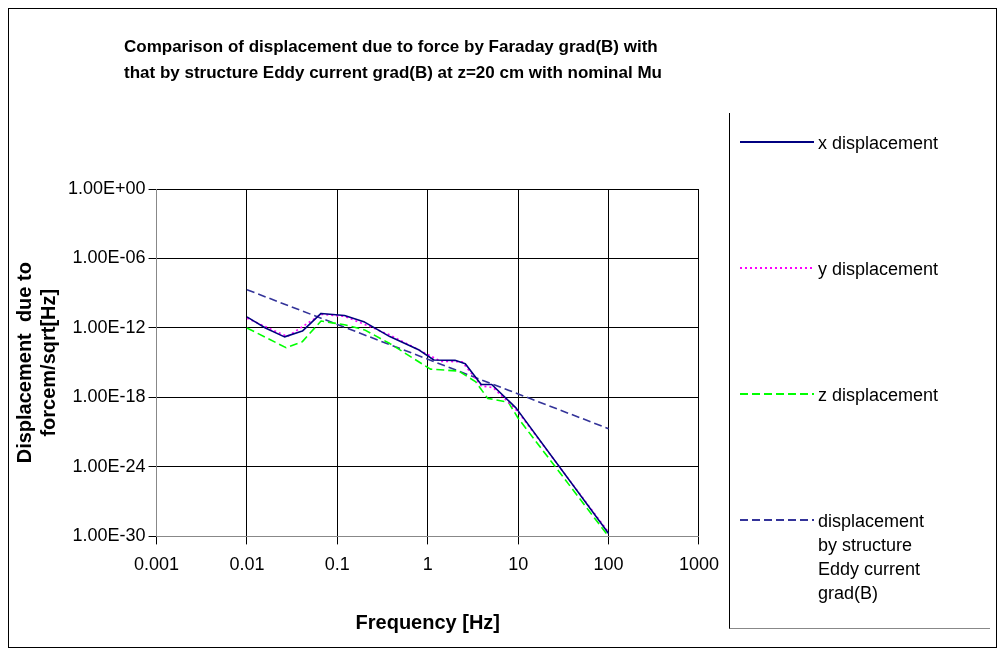 The image size is (1005, 658). What do you see at coordinates (608, 564) in the screenshot?
I see `x-tick-label: 100` at bounding box center [608, 564].